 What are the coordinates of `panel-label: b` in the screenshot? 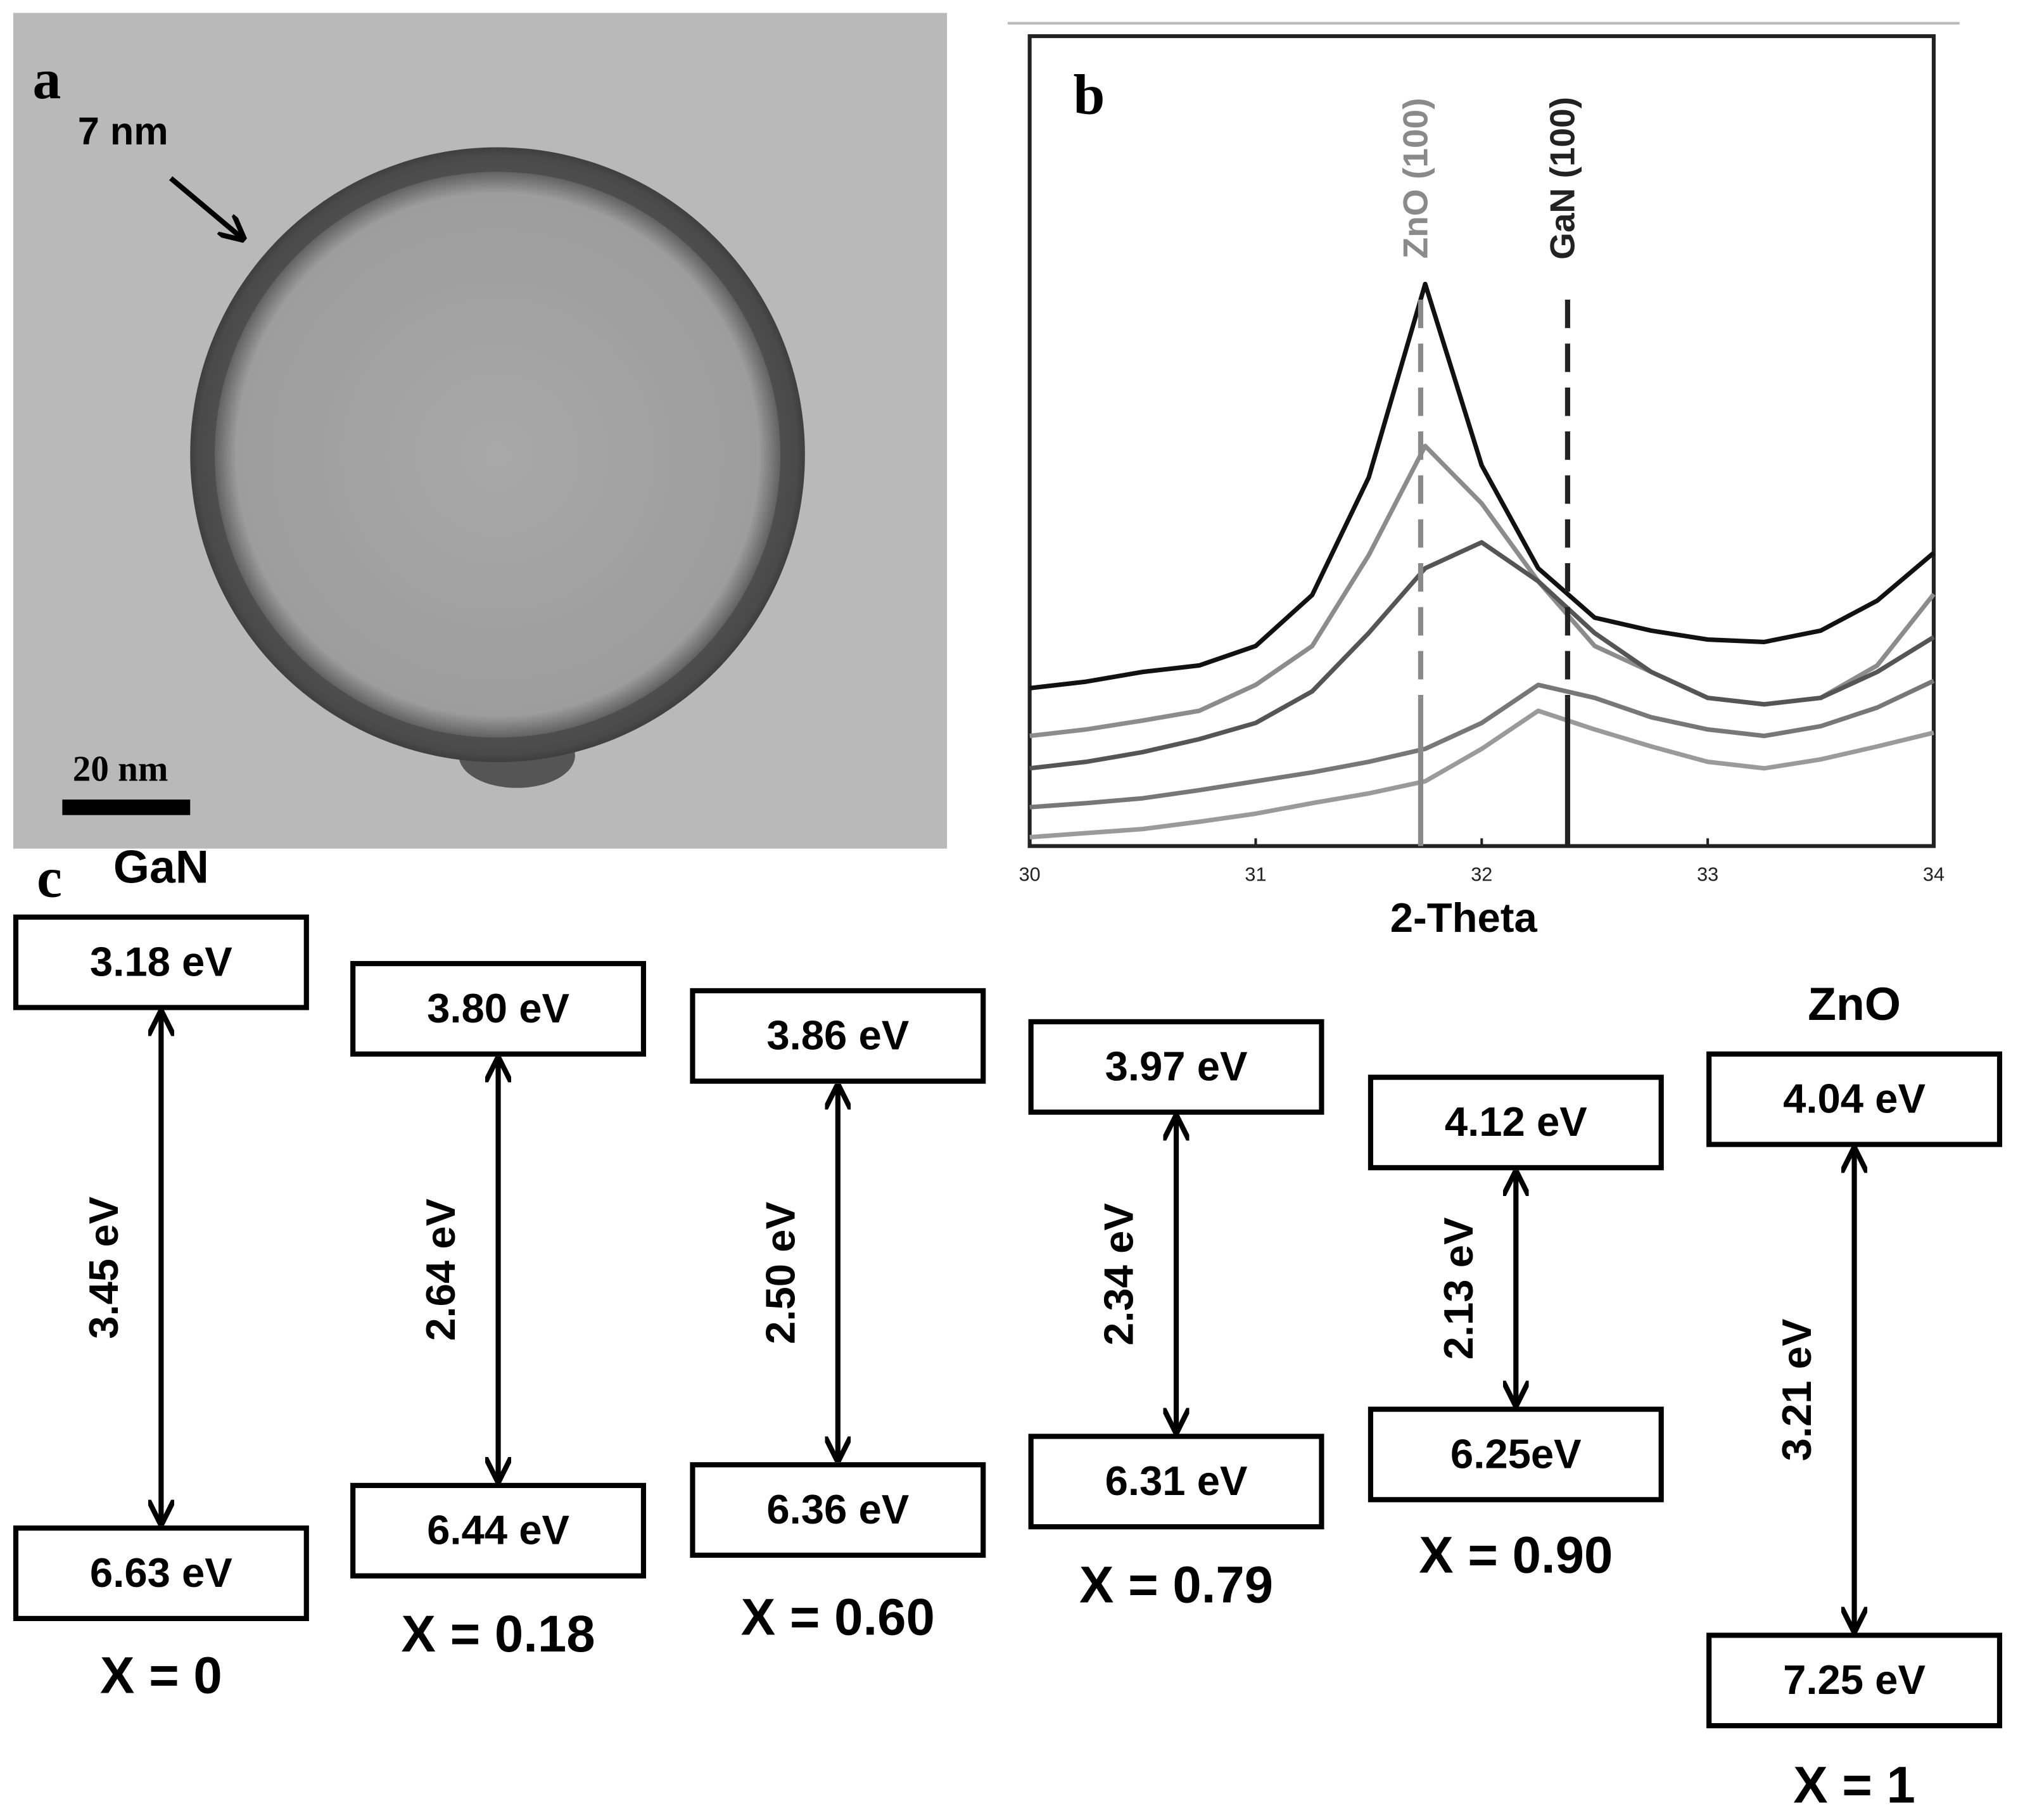 It's located at (1089, 95).